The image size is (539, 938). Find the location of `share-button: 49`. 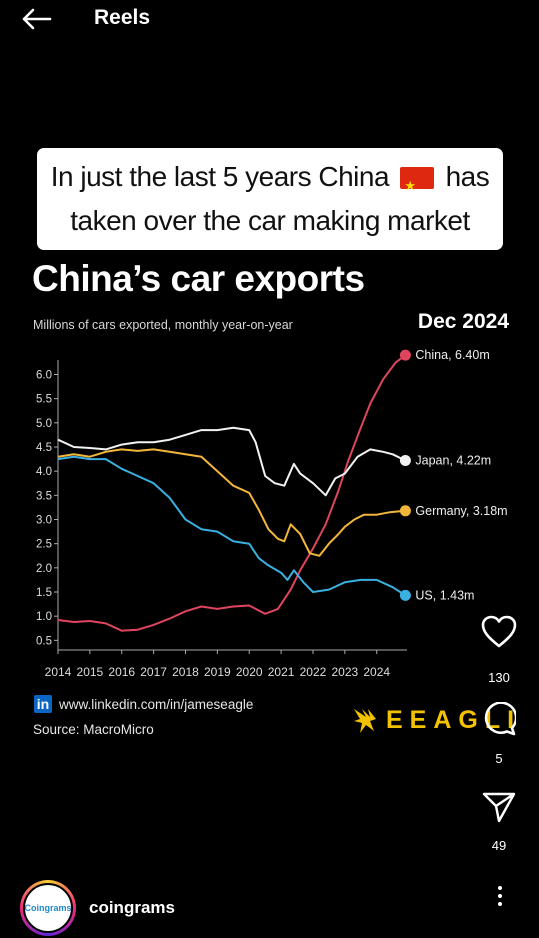

share-button: 49 is located at coordinates (499, 822).